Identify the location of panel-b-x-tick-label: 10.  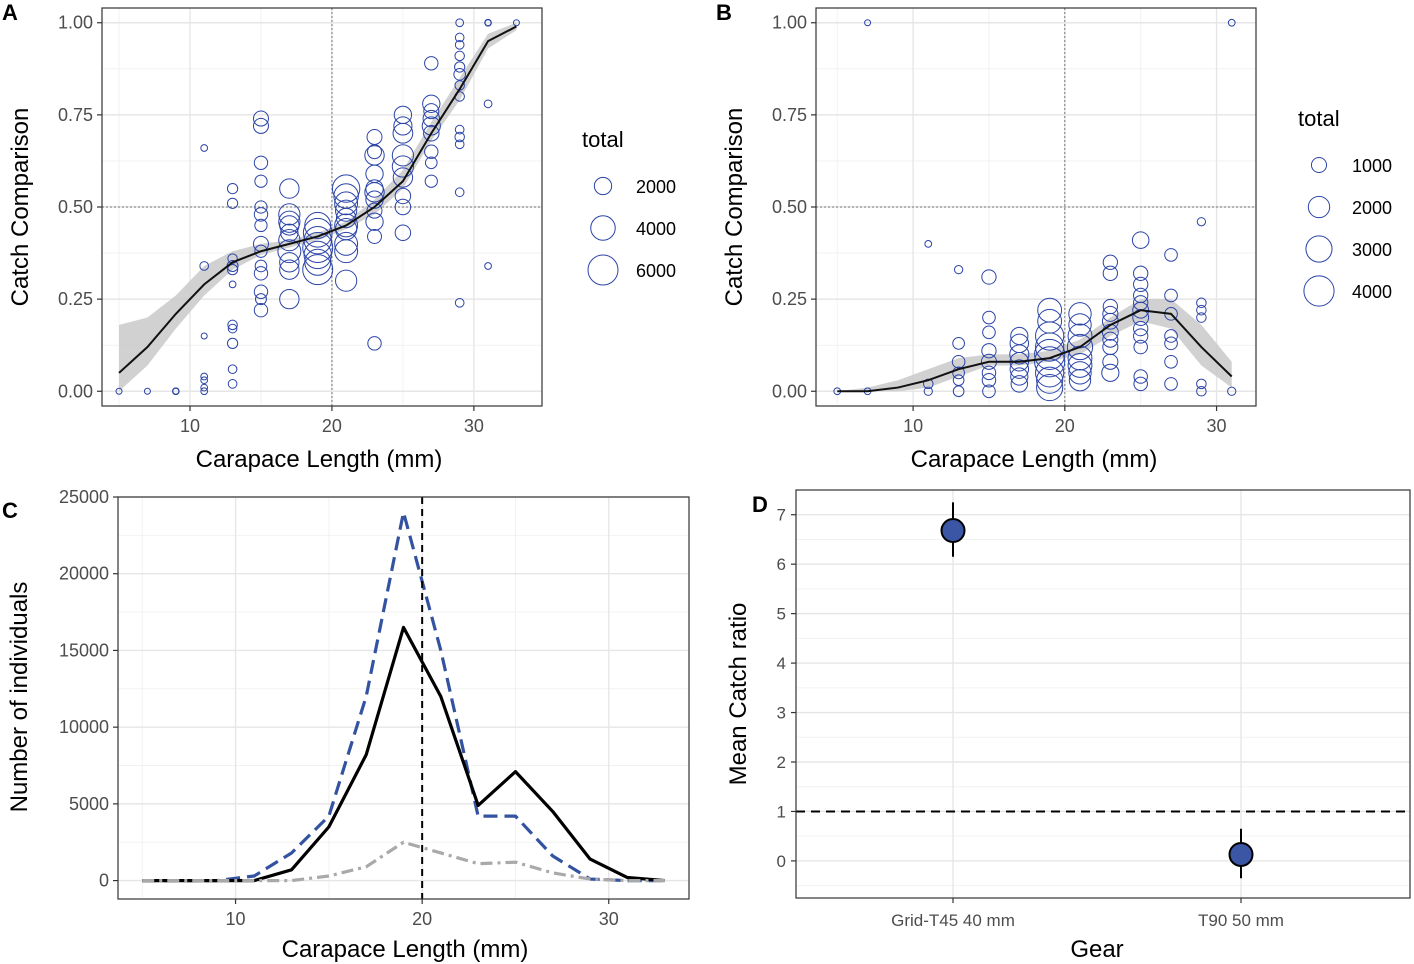
(913, 426).